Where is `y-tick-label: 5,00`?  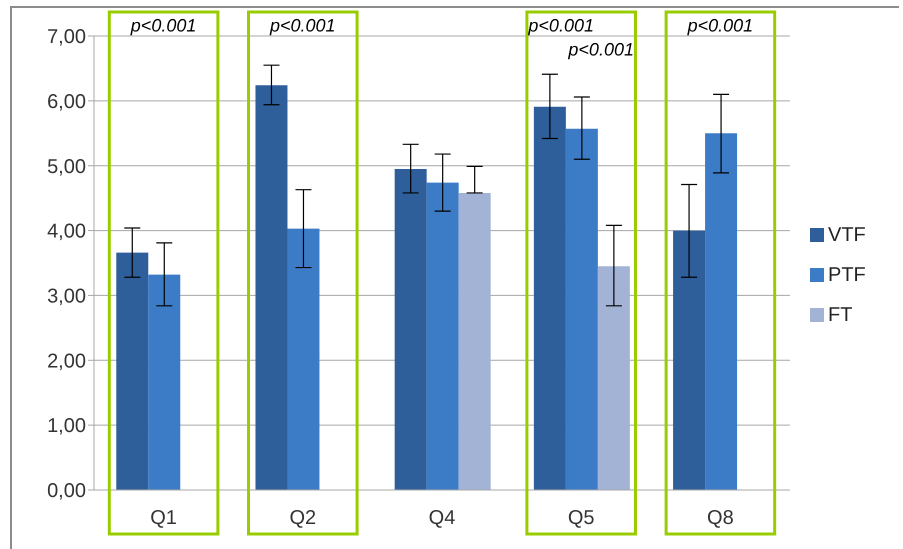 y-tick-label: 5,00 is located at coordinates (66, 167).